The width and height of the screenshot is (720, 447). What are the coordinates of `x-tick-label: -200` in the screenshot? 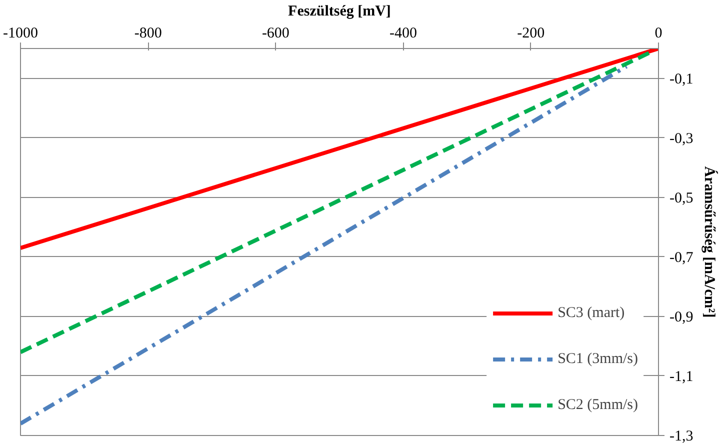 It's located at (531, 34).